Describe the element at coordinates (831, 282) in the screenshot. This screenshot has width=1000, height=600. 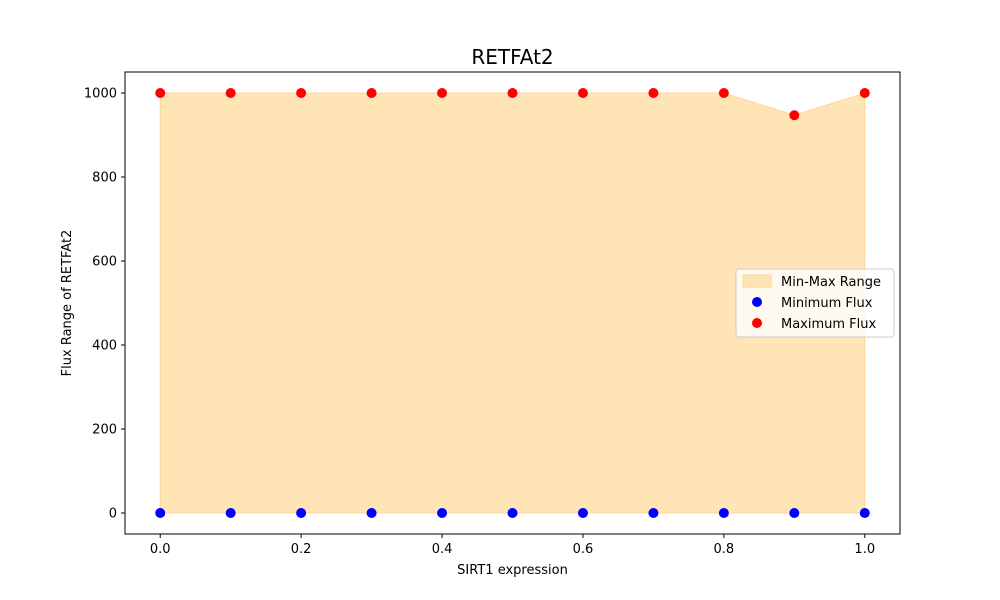
I see `legend-label-min-max-range: Min-Max Range` at that location.